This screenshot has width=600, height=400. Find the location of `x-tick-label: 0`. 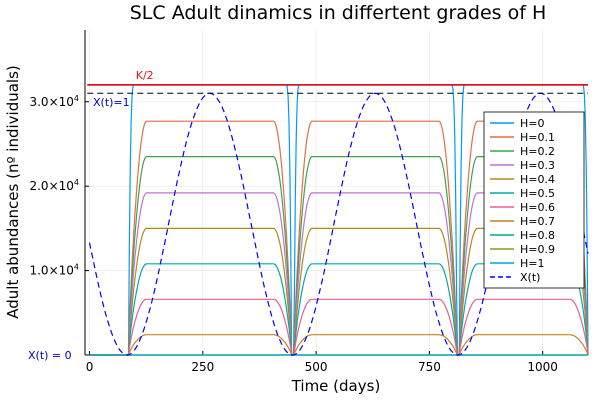

x-tick-label: 0 is located at coordinates (90, 367).